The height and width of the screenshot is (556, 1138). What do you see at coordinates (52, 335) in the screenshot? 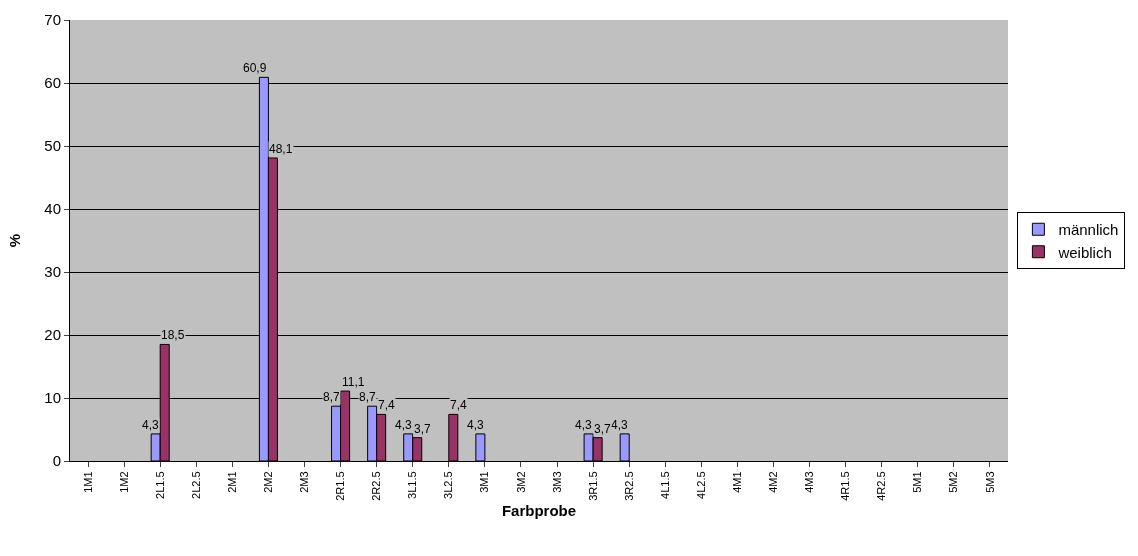
I see `y-tick-label: 20` at bounding box center [52, 335].